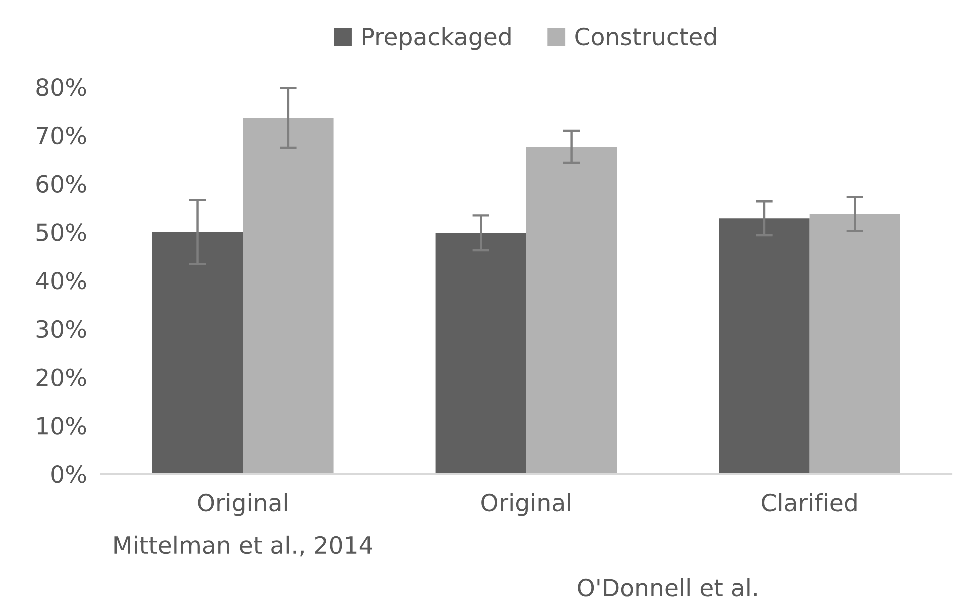  What do you see at coordinates (61, 233) in the screenshot?
I see `y-tick-label: 50%` at bounding box center [61, 233].